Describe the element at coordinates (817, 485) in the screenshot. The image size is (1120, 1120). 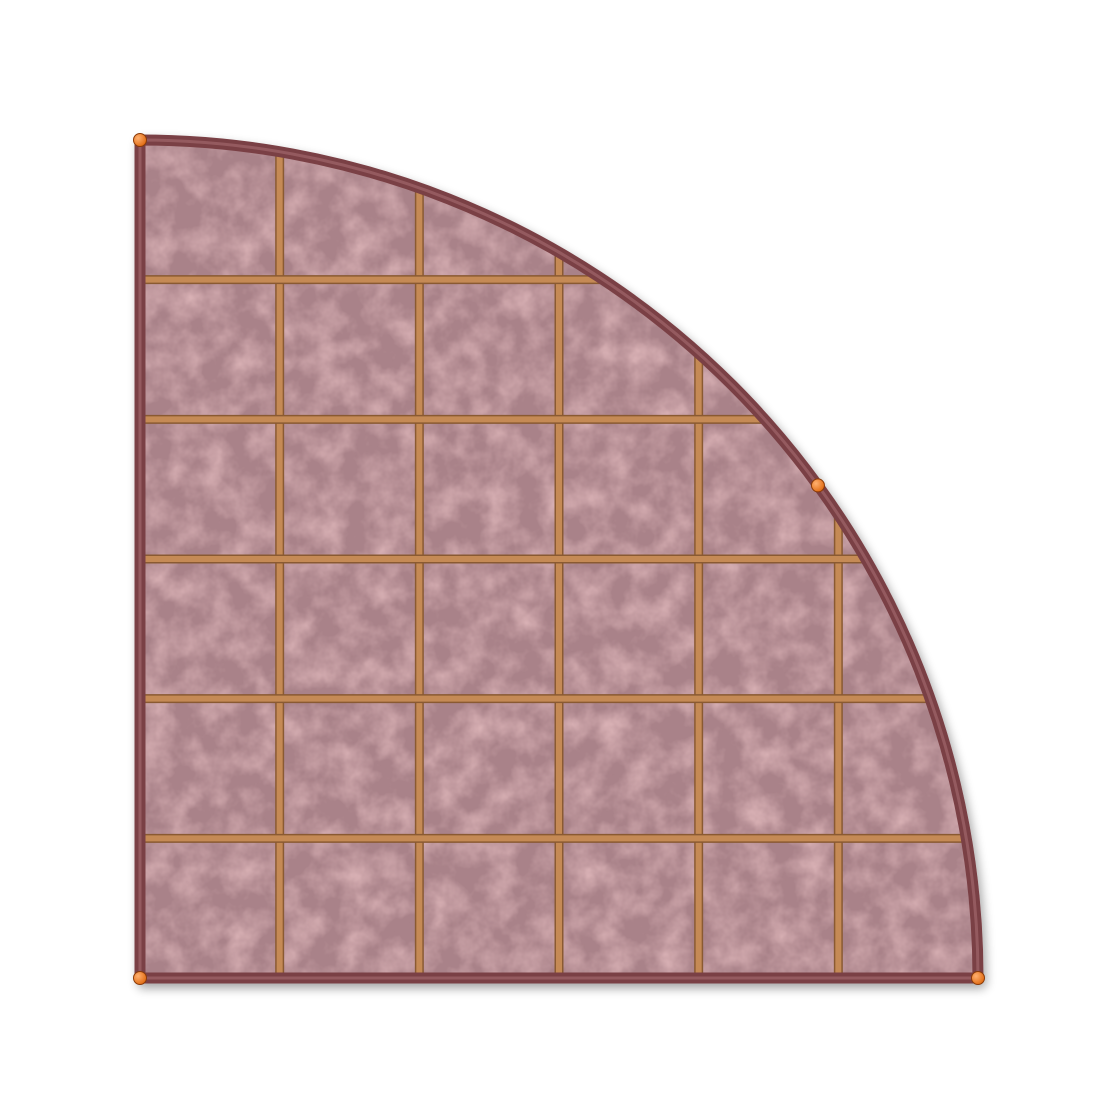
I see `rivet-arc-upper` at that location.